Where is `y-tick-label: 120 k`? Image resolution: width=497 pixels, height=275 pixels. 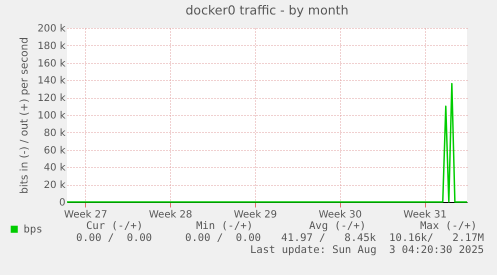 y-tick-label: 120 k is located at coordinates (51, 98).